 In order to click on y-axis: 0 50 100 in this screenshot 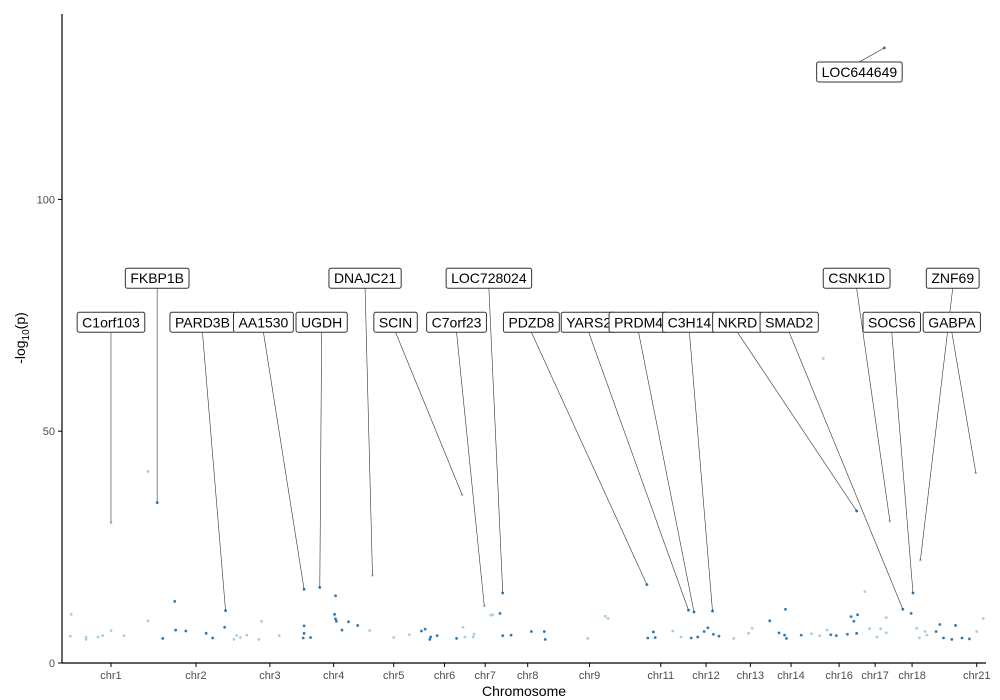, I will do `click(50, 342)`.